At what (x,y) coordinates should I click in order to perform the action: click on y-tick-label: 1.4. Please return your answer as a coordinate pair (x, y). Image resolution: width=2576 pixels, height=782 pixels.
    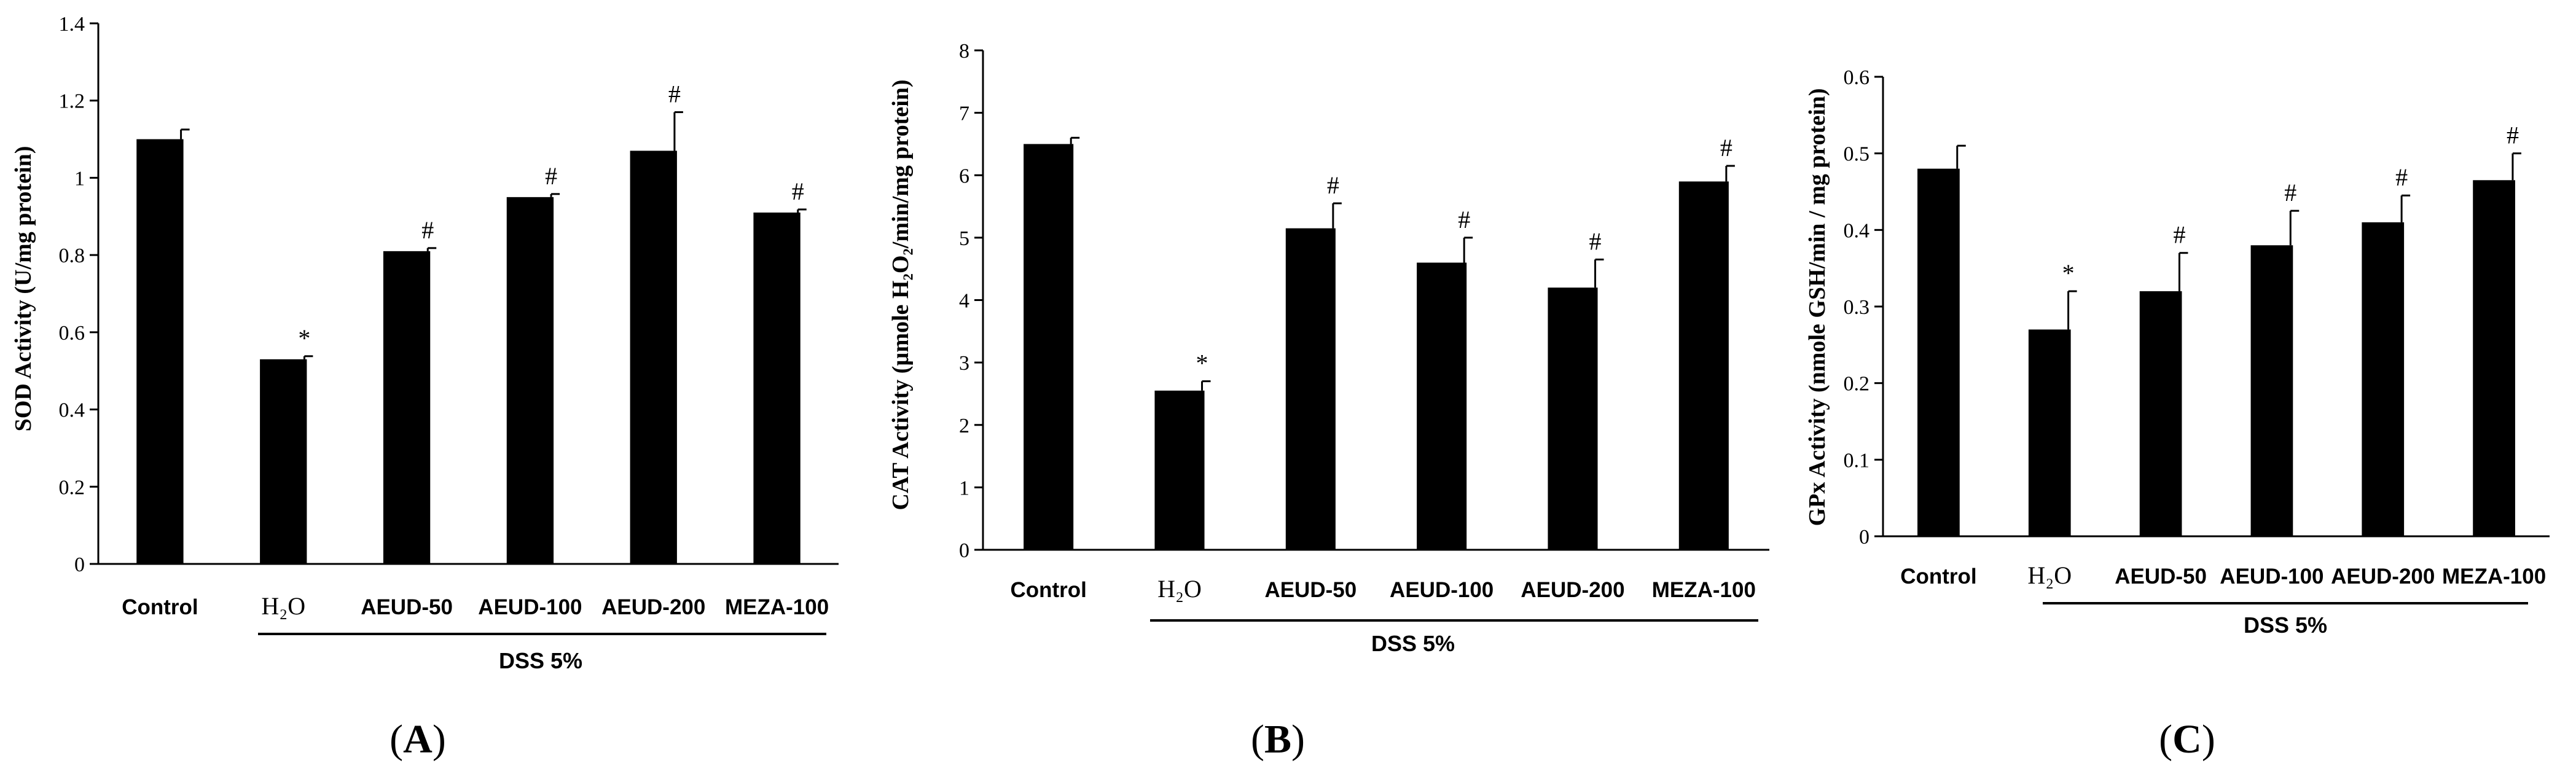
    Looking at the image, I should click on (72, 24).